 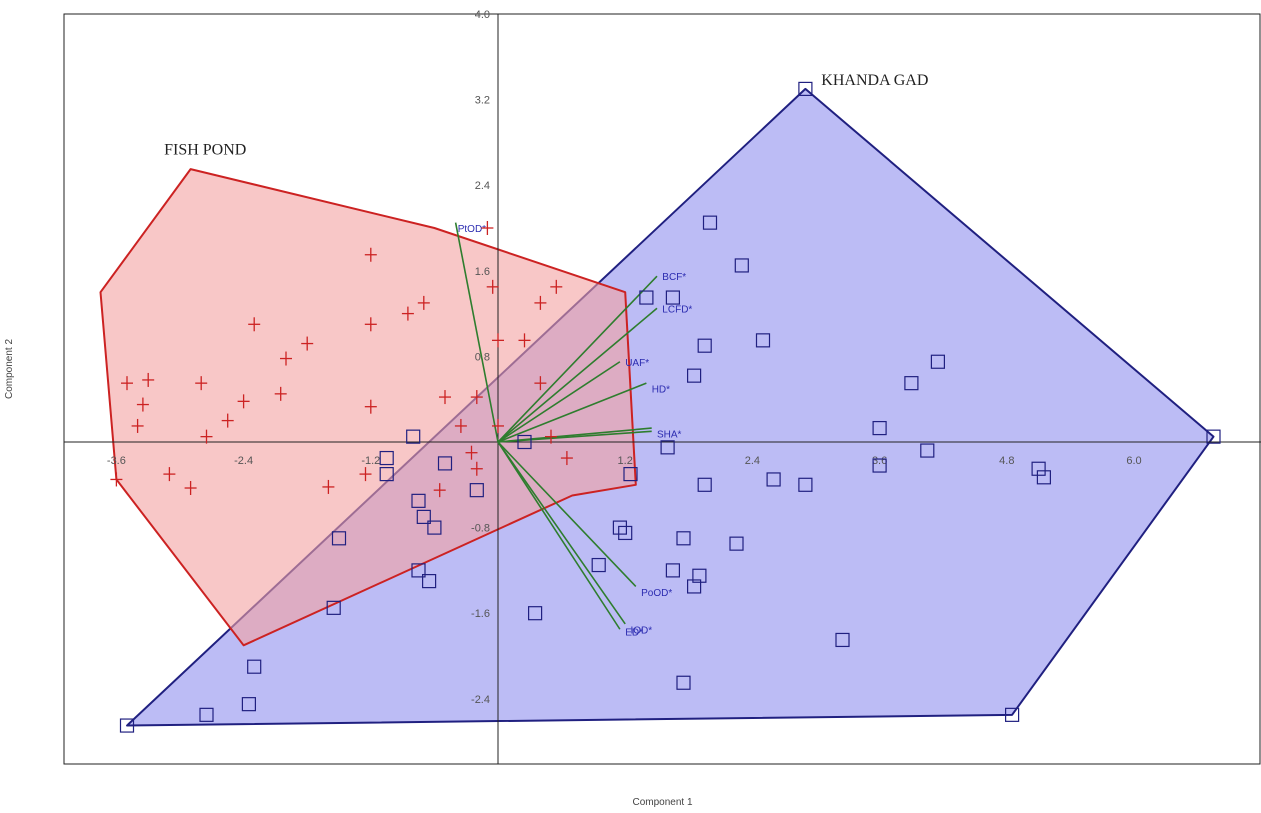 I want to click on vector-label: SHA*, so click(x=669, y=434).